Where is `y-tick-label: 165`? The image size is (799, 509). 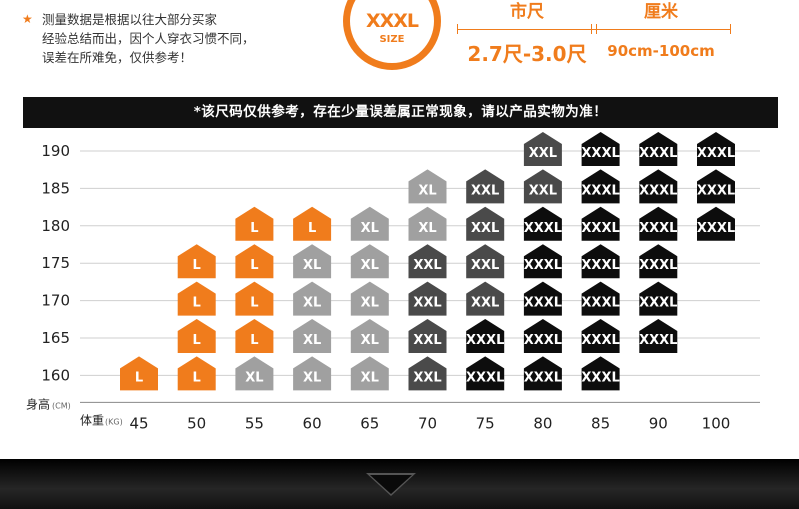 y-tick-label: 165 is located at coordinates (55, 338).